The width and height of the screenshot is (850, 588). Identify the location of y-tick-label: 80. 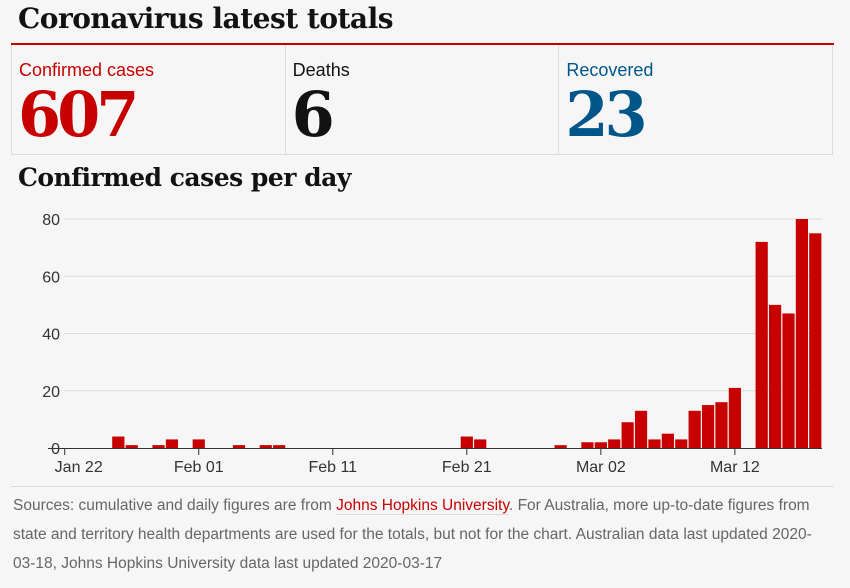
(51, 220).